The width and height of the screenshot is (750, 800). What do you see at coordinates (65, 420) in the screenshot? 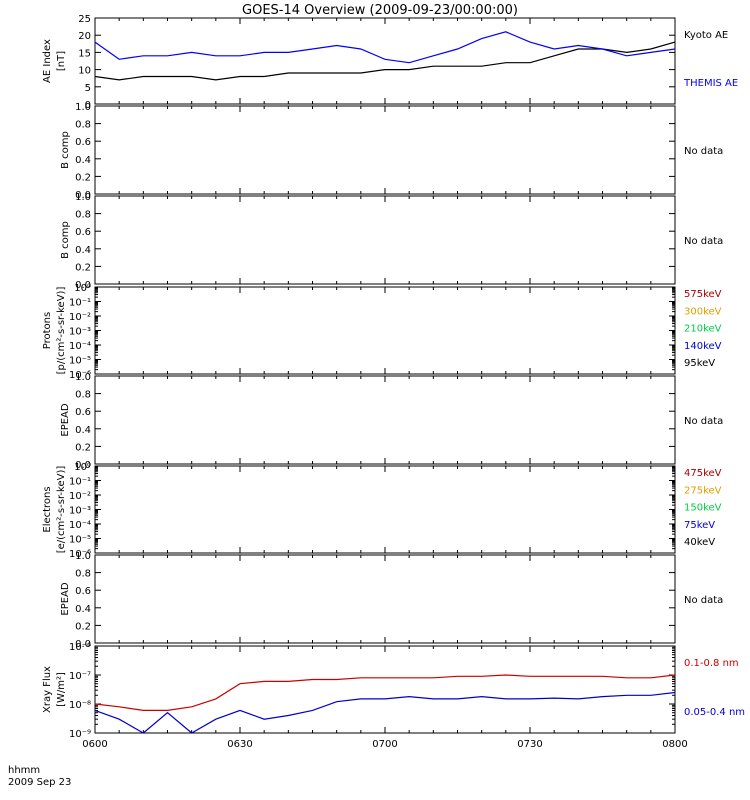
I see `epead-1-ylabel: EPEAD` at bounding box center [65, 420].